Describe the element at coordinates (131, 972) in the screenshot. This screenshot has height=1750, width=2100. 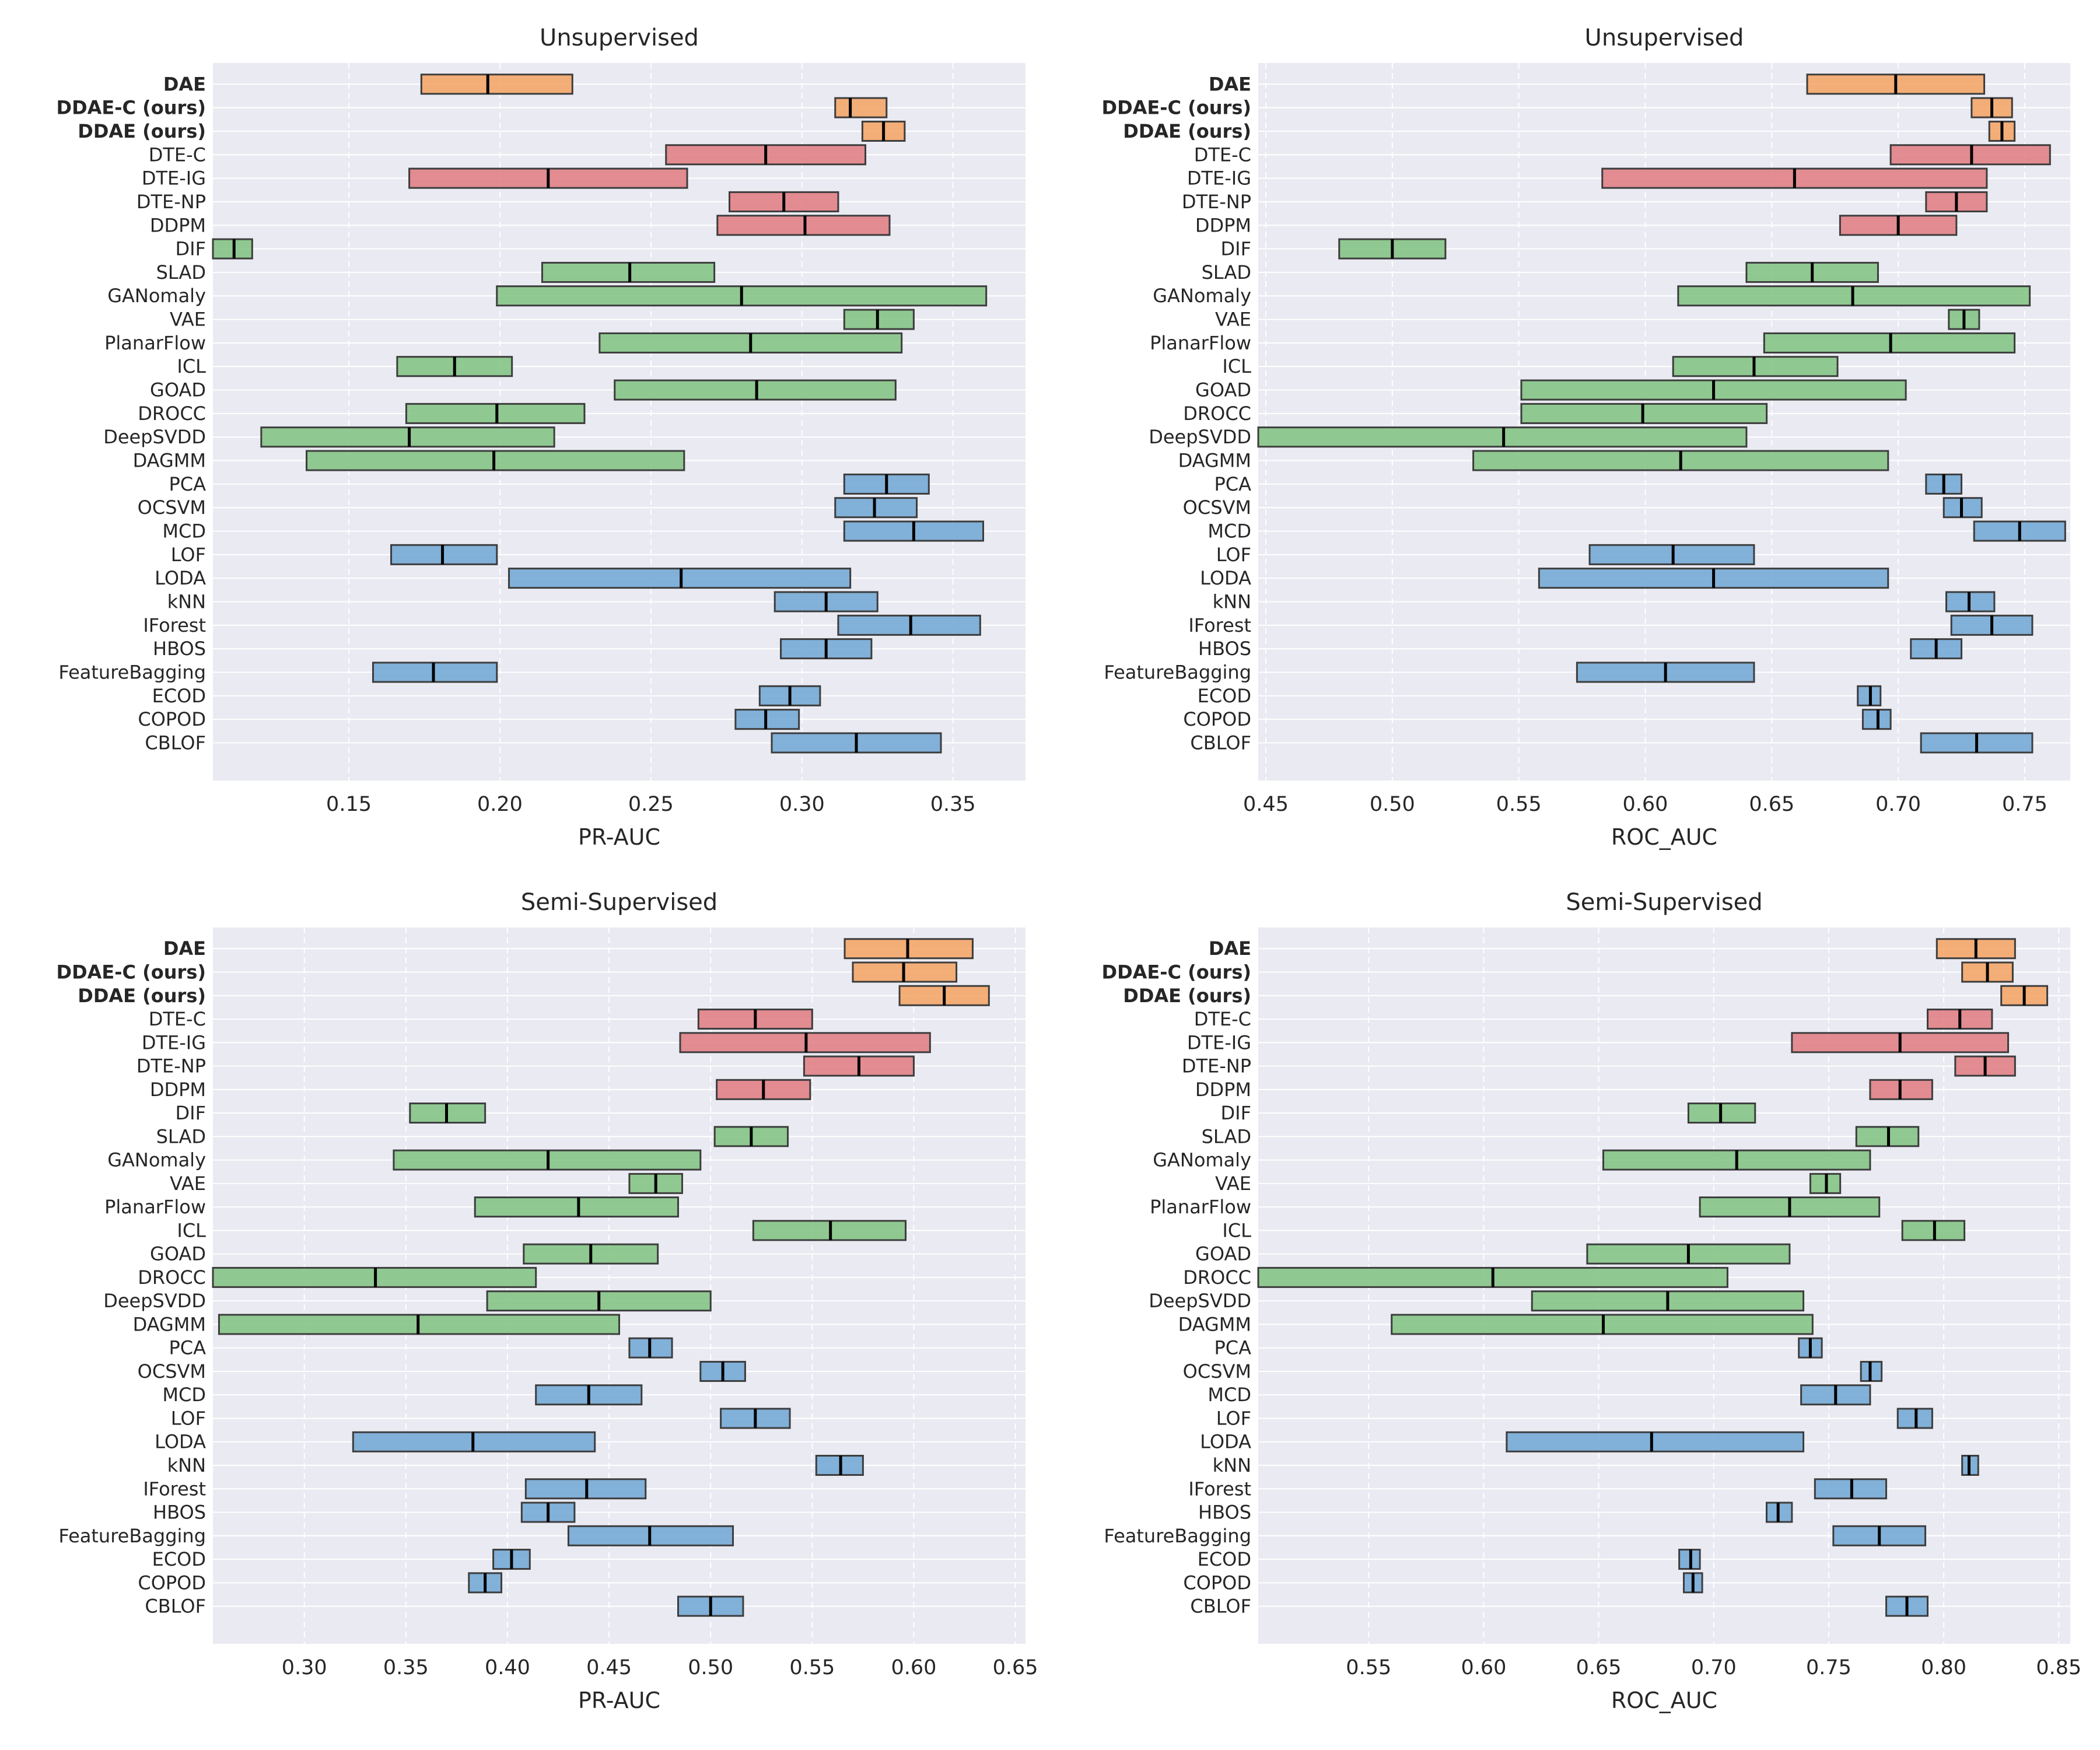
I see `y-category-label: DDAE-C (ours)` at that location.